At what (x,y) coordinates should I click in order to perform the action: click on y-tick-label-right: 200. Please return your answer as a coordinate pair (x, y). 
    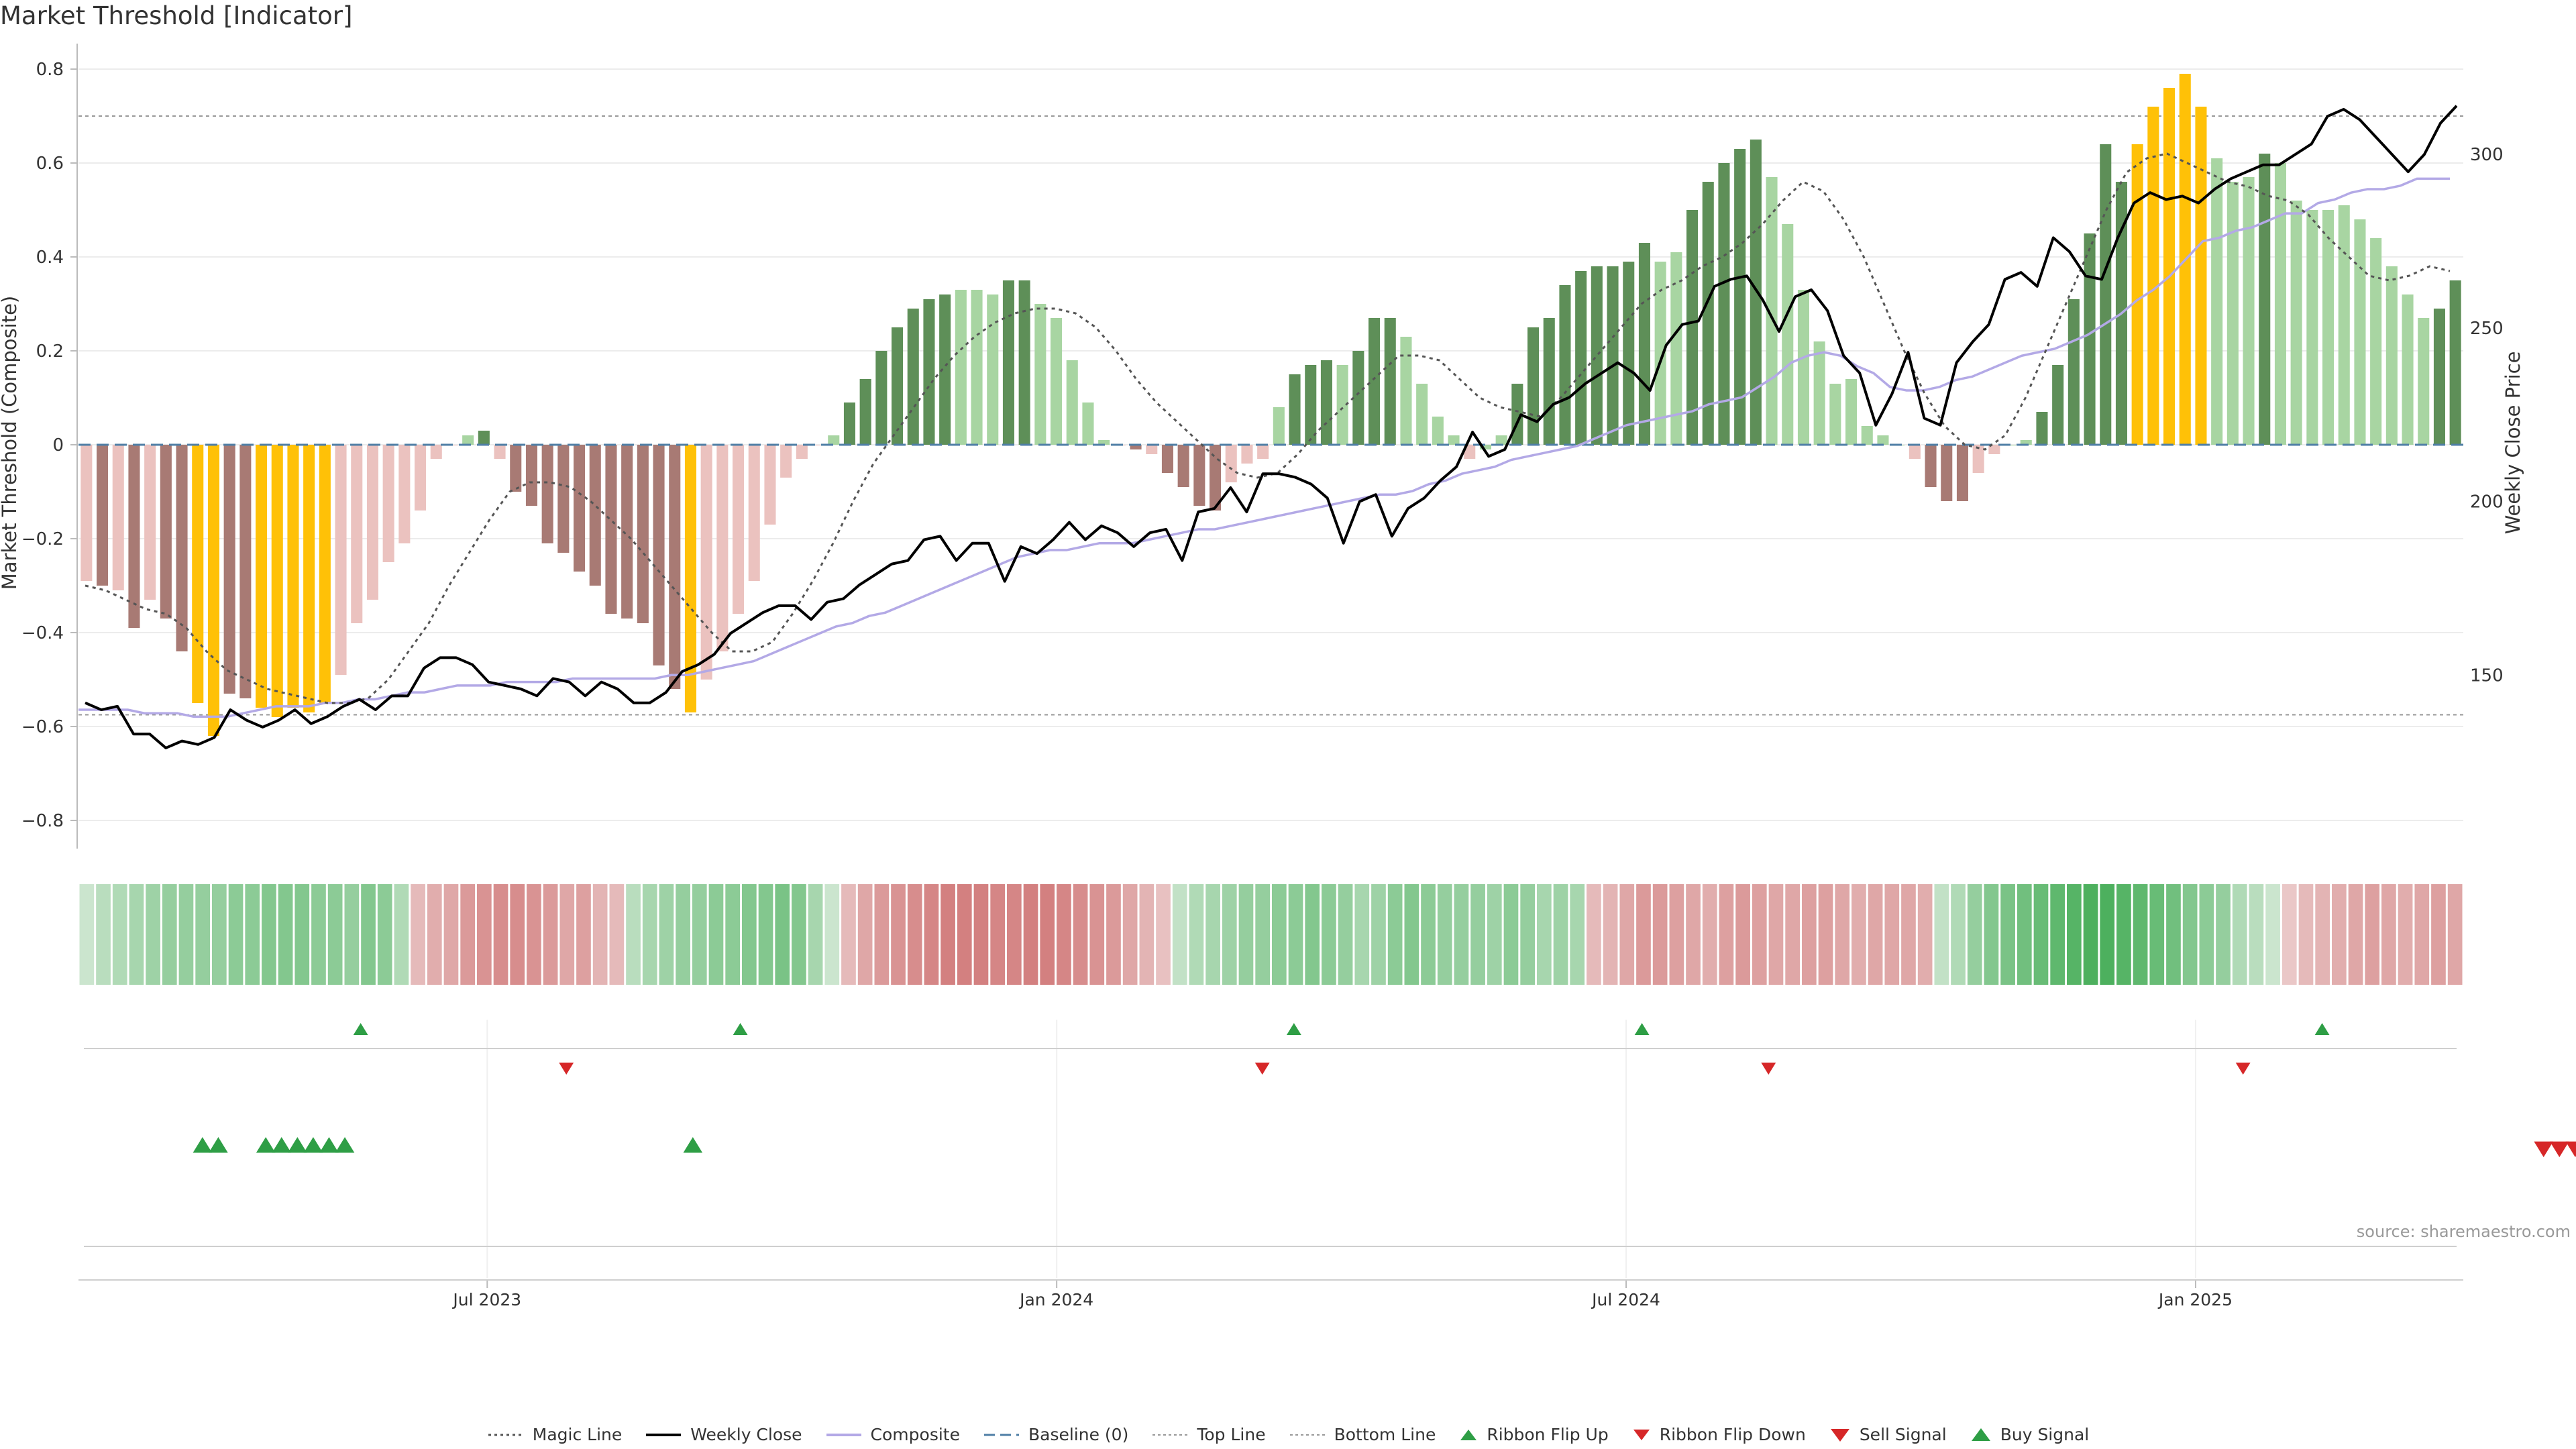
    Looking at the image, I should click on (2487, 502).